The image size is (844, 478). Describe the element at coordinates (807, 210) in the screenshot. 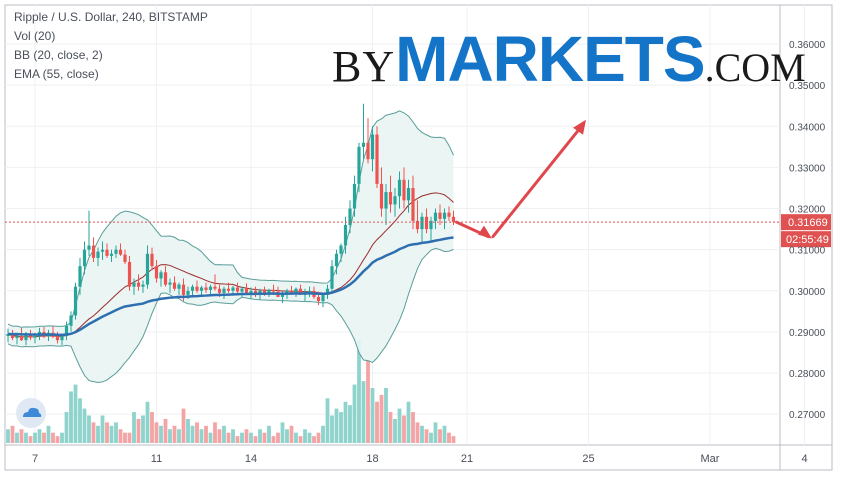

I see `price-tick-label: 0.32000` at that location.